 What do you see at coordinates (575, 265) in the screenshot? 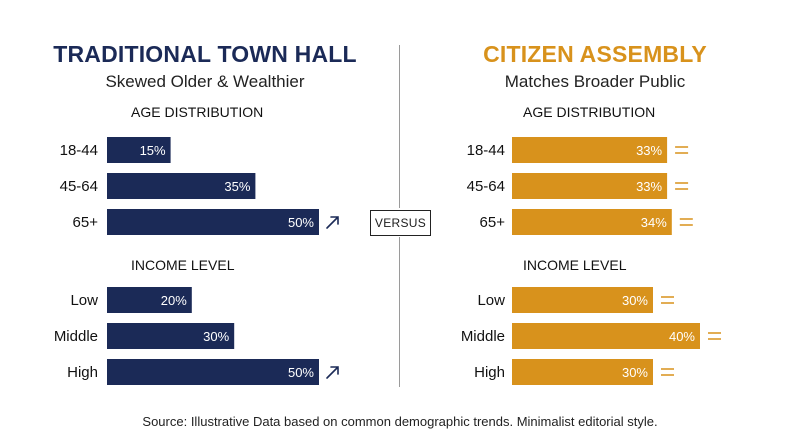
I see `right-chart-title: INCOME LEVEL` at bounding box center [575, 265].